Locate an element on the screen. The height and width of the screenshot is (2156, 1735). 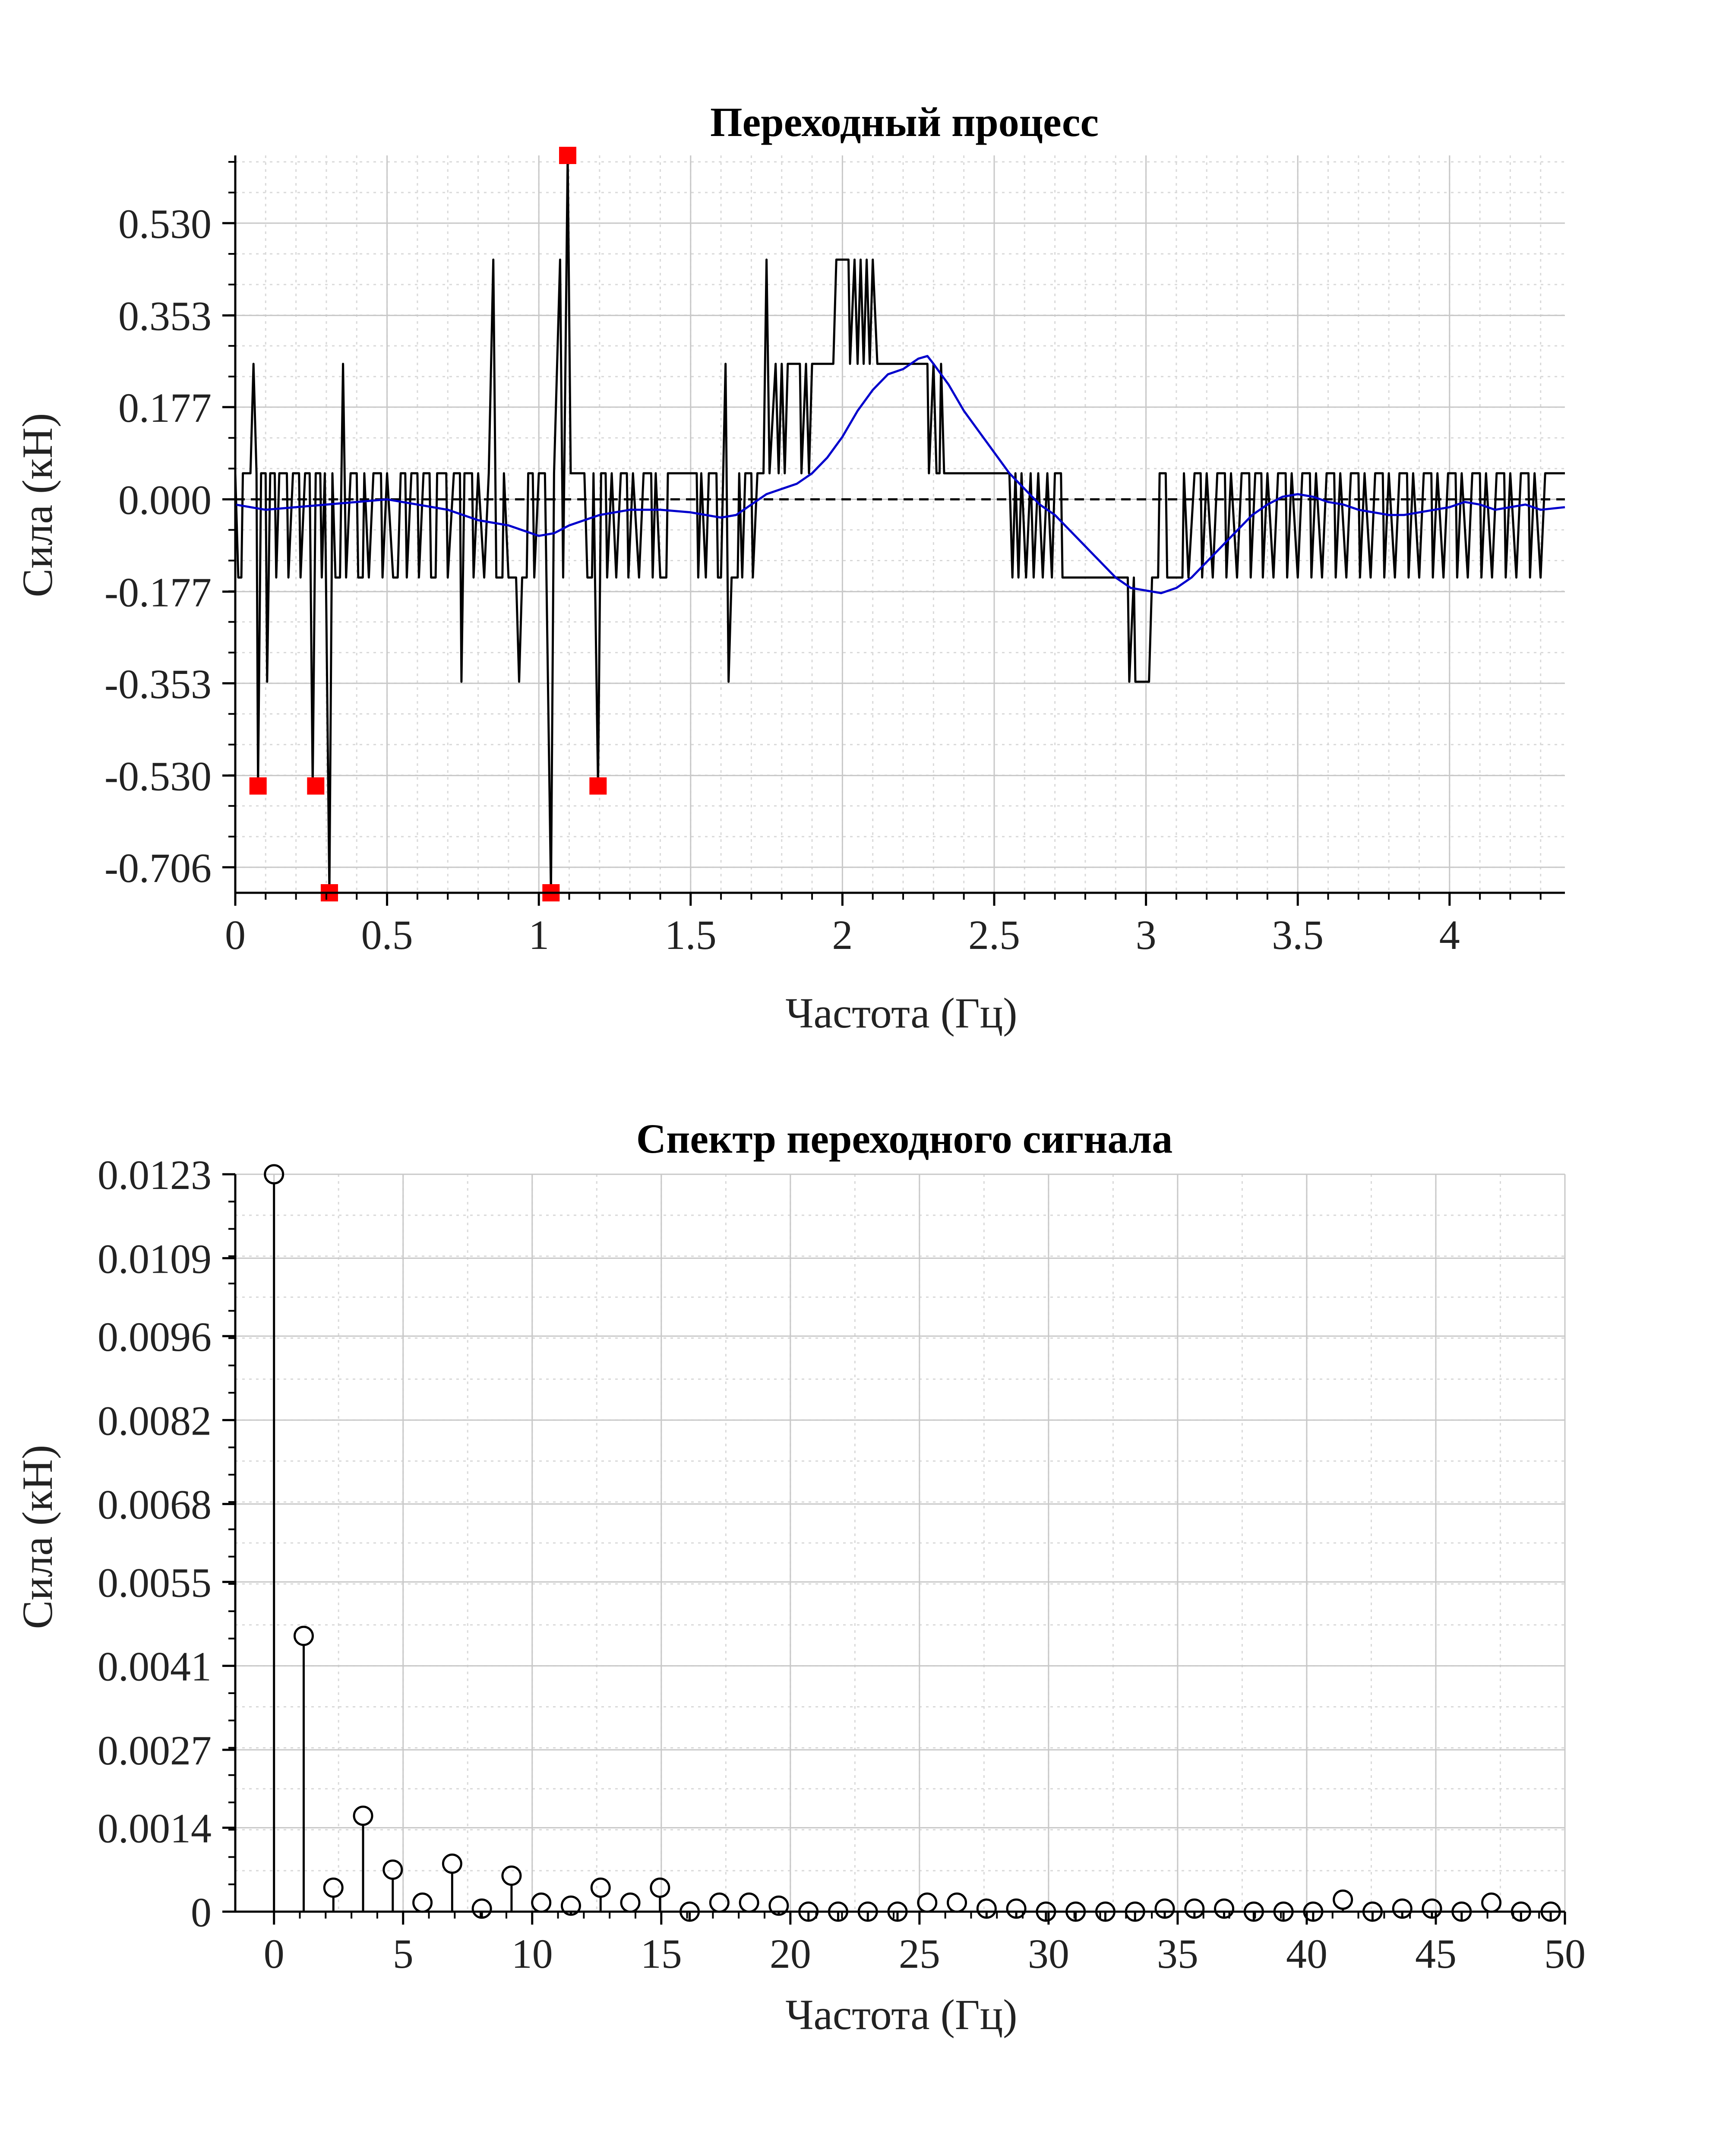
x-tick-label: 2 is located at coordinates (842, 935).